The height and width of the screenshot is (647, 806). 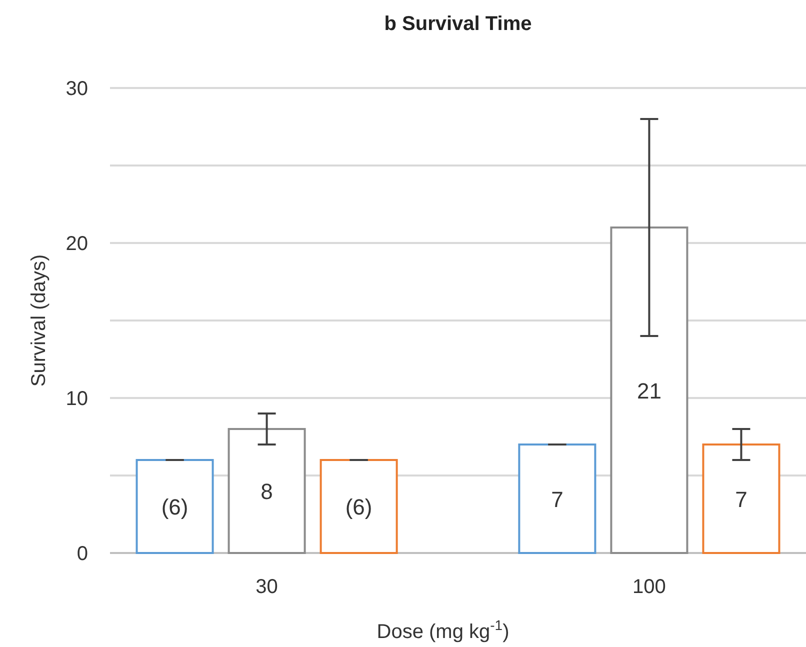 I want to click on data-label: 8, so click(x=266, y=491).